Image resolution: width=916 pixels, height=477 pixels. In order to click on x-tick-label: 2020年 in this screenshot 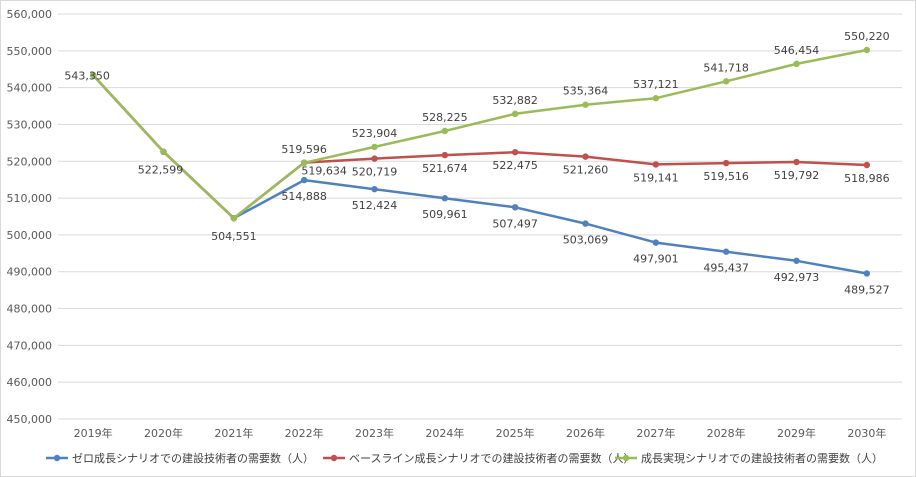, I will do `click(163, 433)`.